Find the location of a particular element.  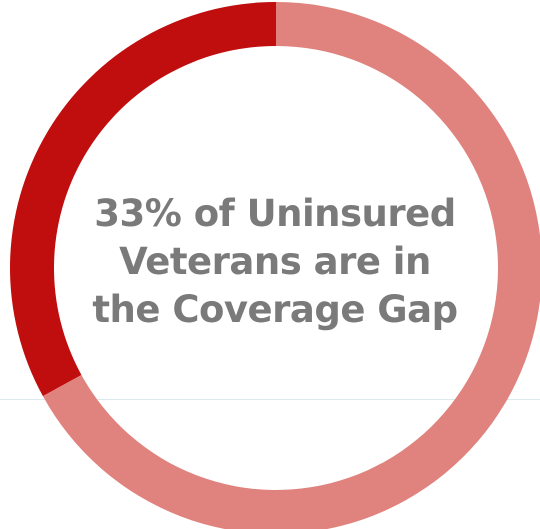

center-label-line-3: the Coverage Gap is located at coordinates (275, 309).